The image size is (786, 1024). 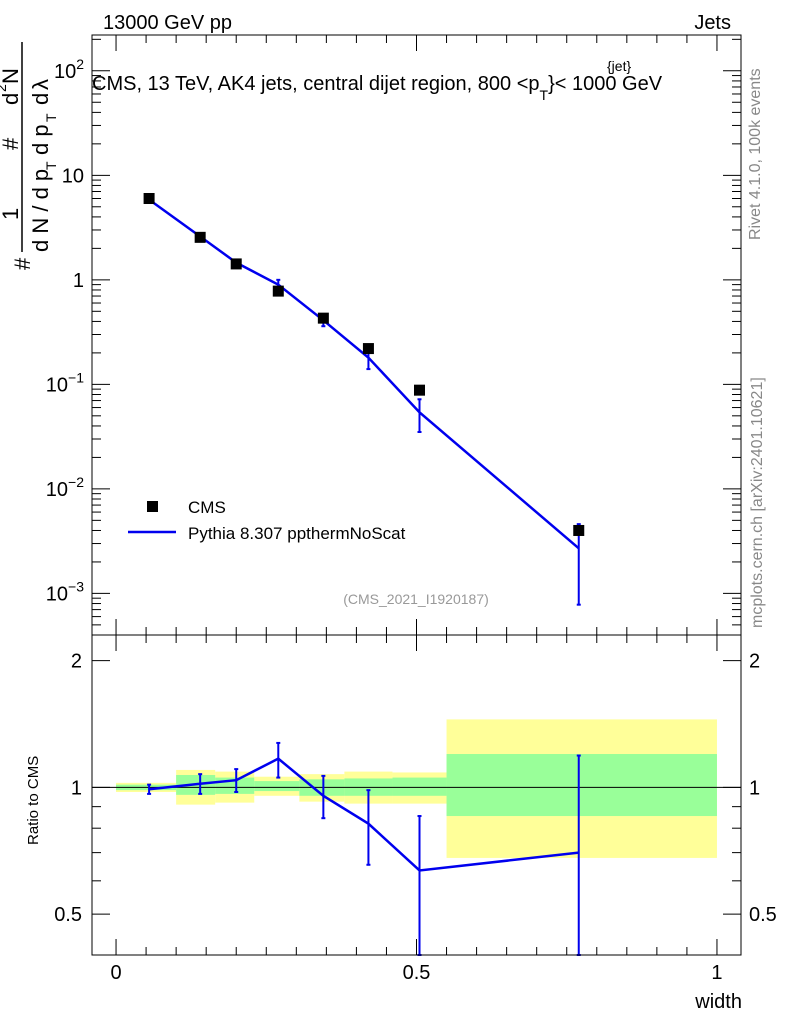 What do you see at coordinates (68, 915) in the screenshot?
I see `ratio-y-tick-label-left: 0.5` at bounding box center [68, 915].